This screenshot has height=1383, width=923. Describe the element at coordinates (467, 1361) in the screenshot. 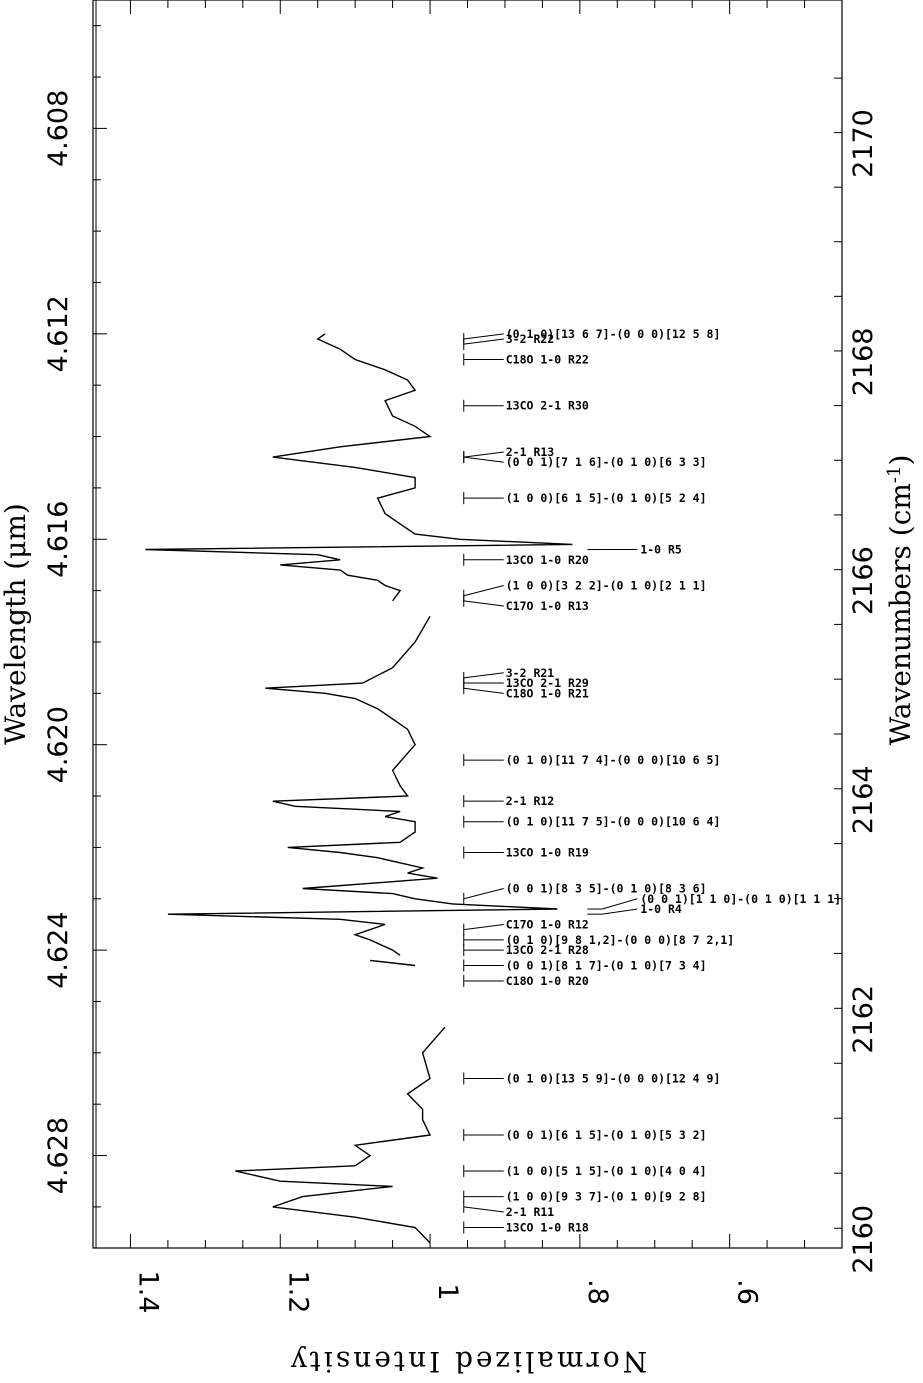

I see `x-axis-title: Normalized Intensity` at that location.